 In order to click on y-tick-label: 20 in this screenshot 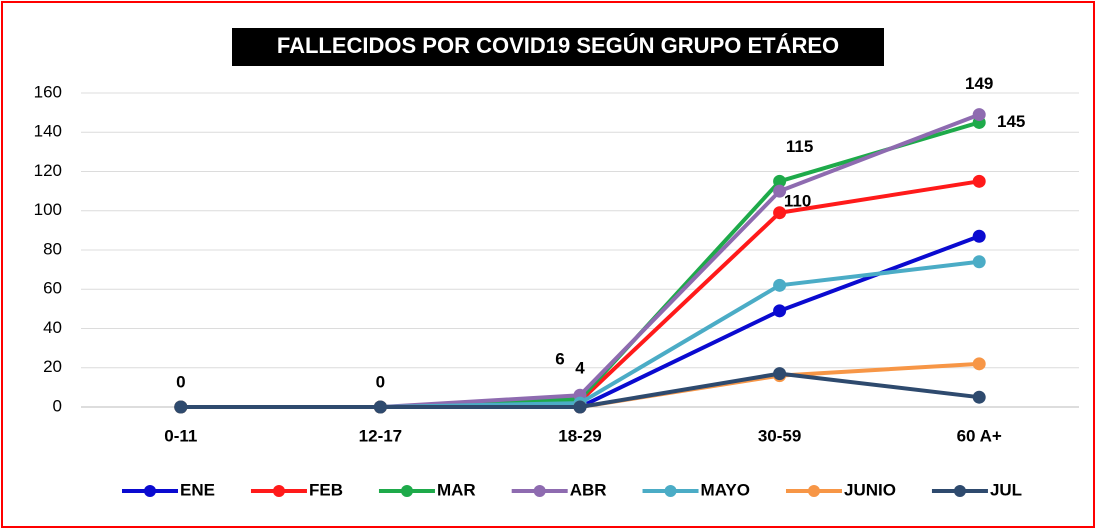, I will do `click(52, 366)`.